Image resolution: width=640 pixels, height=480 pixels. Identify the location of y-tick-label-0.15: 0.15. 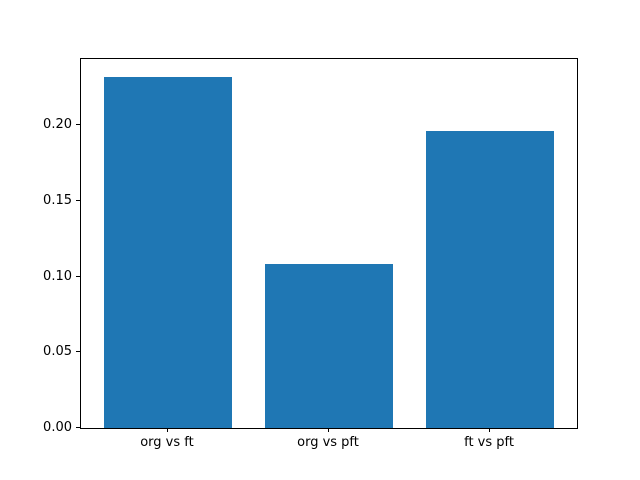
(57, 200).